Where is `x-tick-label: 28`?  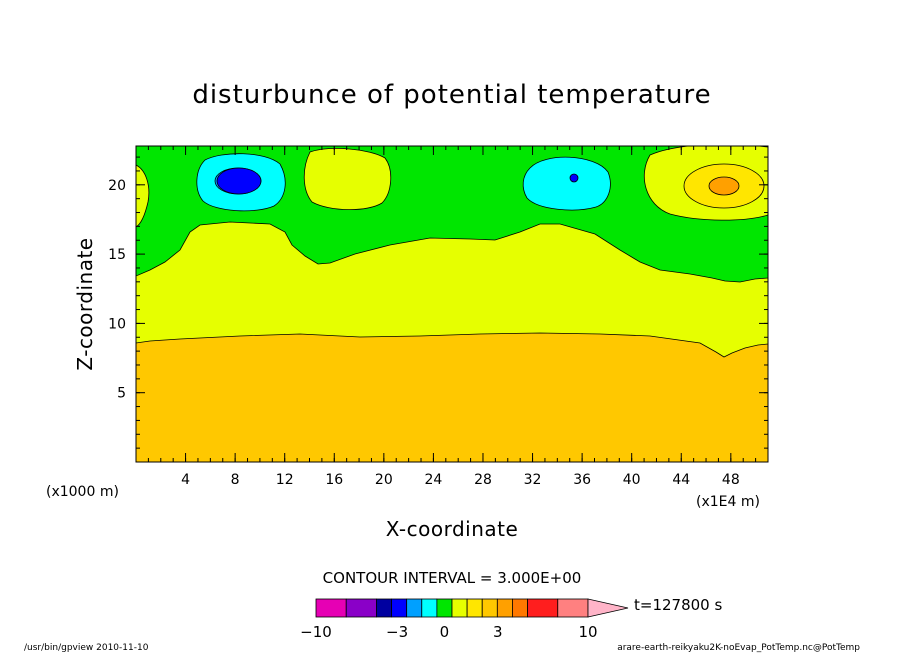 x-tick-label: 28 is located at coordinates (483, 480).